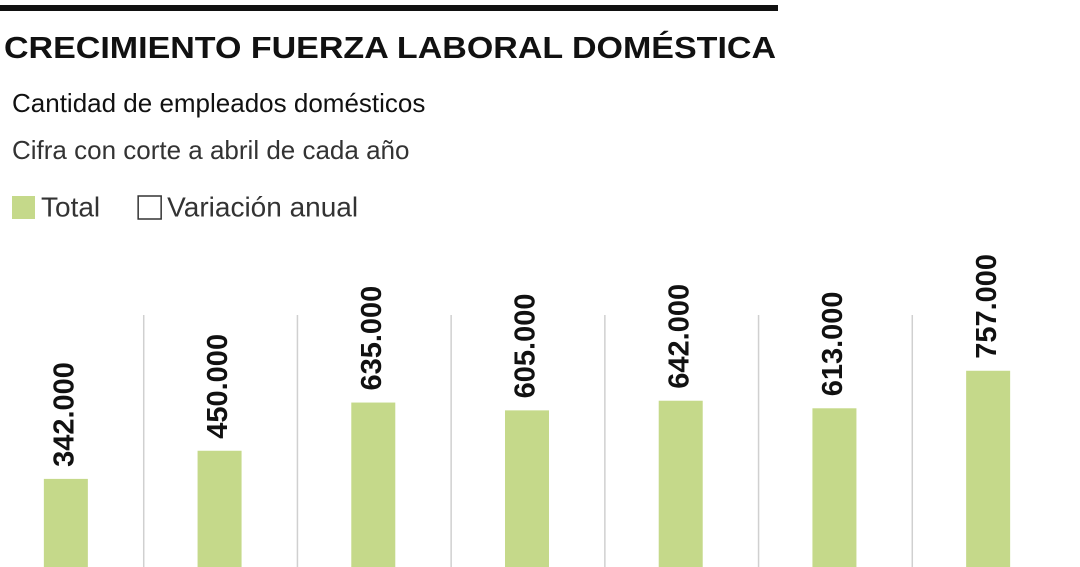 The width and height of the screenshot is (1080, 567). I want to click on chart-title: CRECIMIENTO FUERZA LABORAL DOMÉSTICA, so click(390, 47).